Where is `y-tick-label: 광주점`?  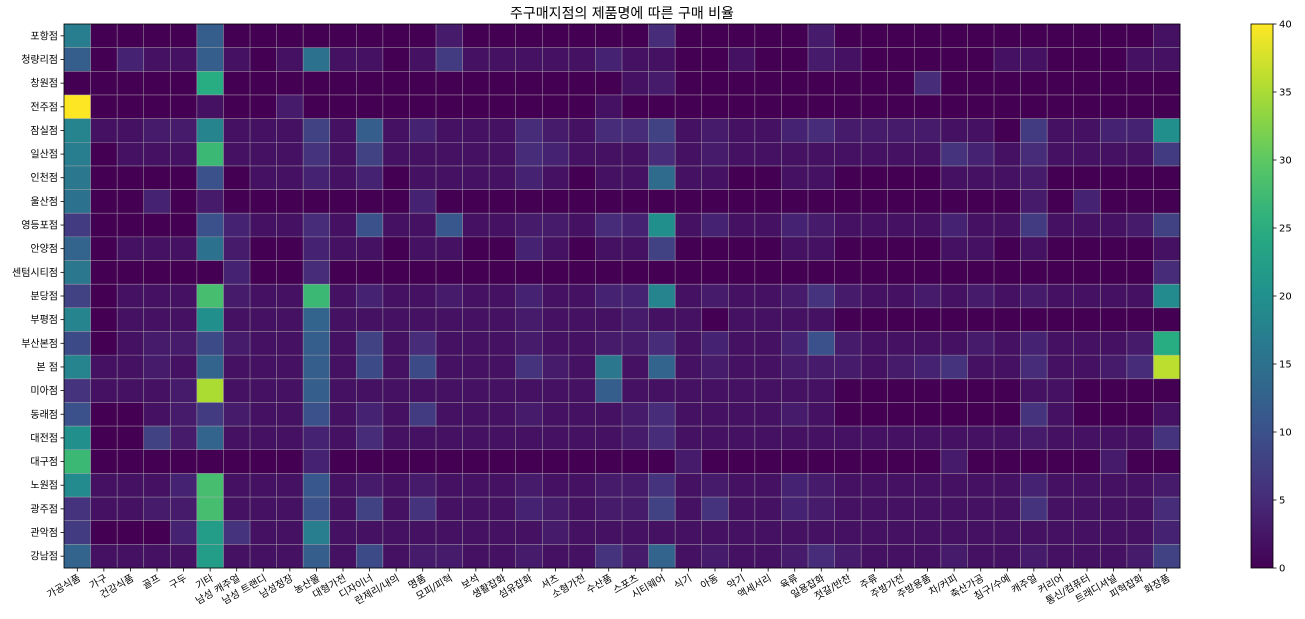
y-tick-label: 광주점 is located at coordinates (44, 509).